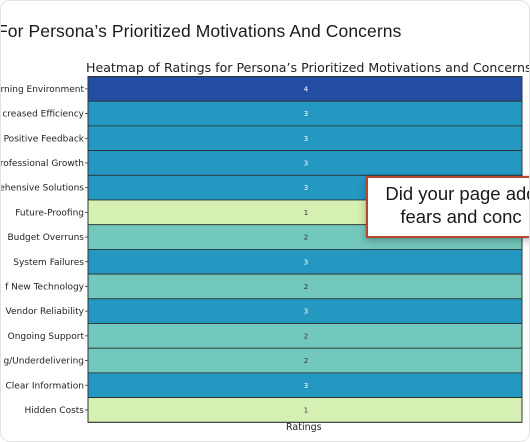  I want to click on y-tick-label: Ongoing Support, so click(46, 337).